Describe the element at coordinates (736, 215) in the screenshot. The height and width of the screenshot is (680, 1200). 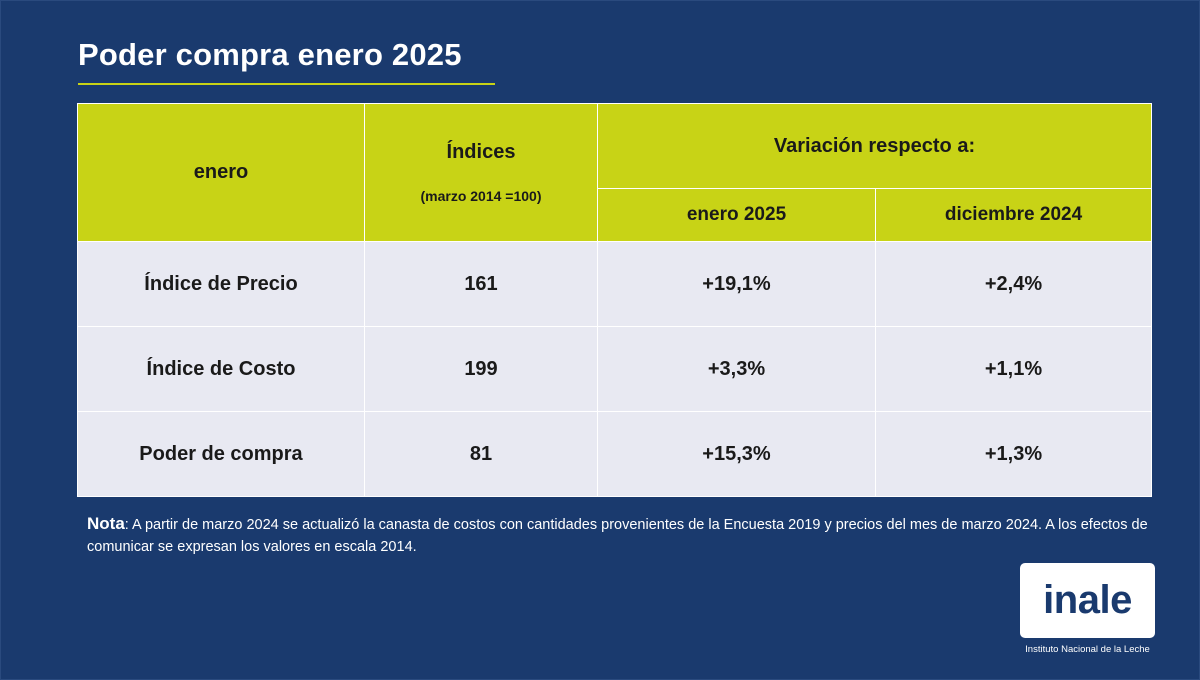
I see `header-var-enero: enero 2025` at that location.